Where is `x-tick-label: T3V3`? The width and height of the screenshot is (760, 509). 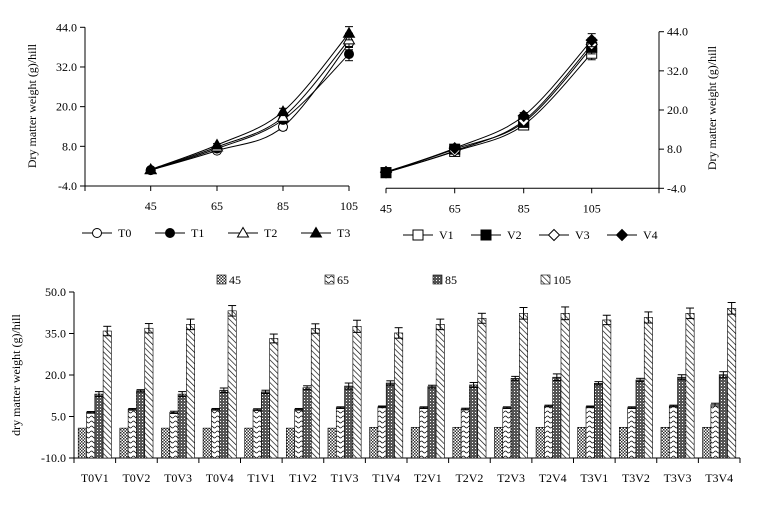
x-tick-label: T3V3 is located at coordinates (678, 478).